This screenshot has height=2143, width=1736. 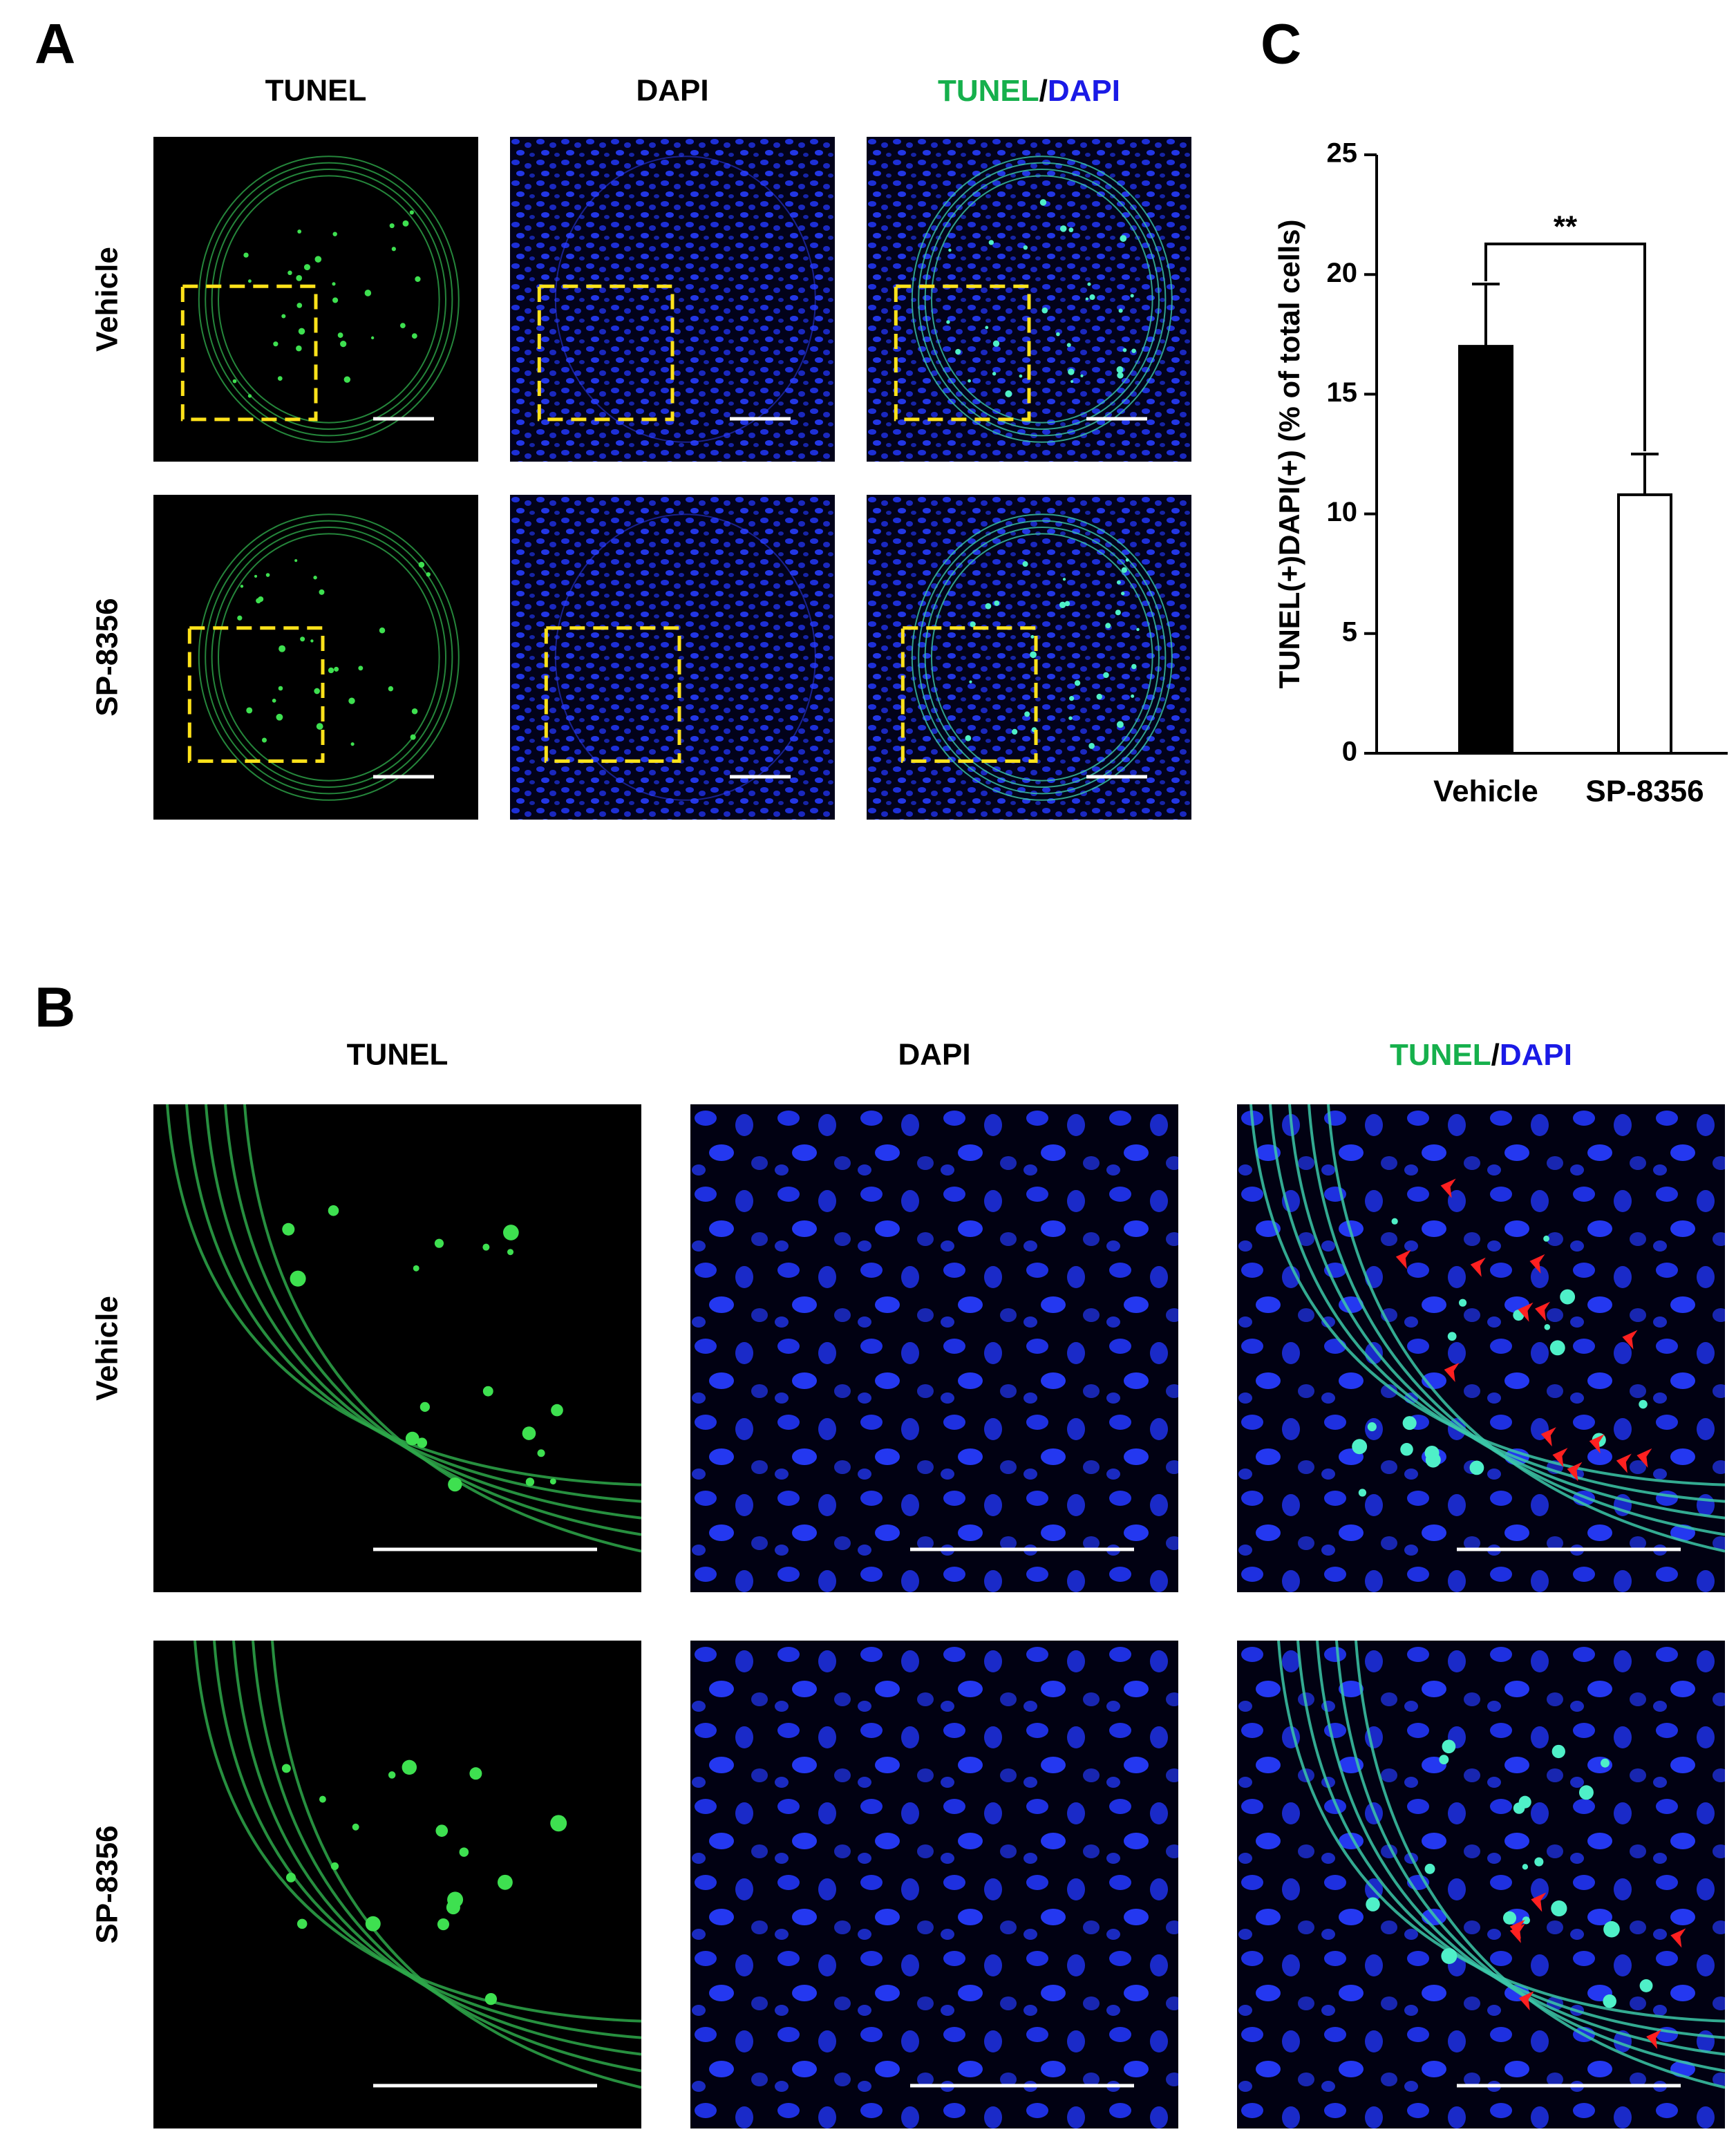 I want to click on column-header: DAPI, so click(x=934, y=1055).